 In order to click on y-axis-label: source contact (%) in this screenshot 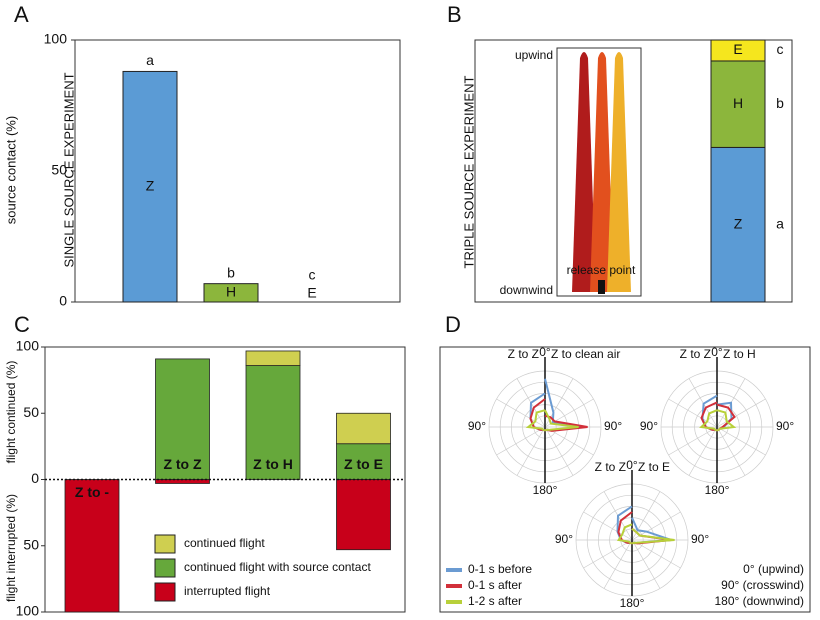, I will do `click(10, 170)`.